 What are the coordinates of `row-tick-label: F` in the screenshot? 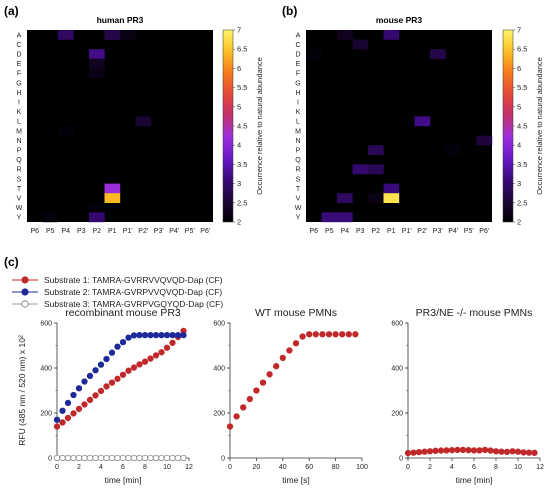 It's located at (298, 74).